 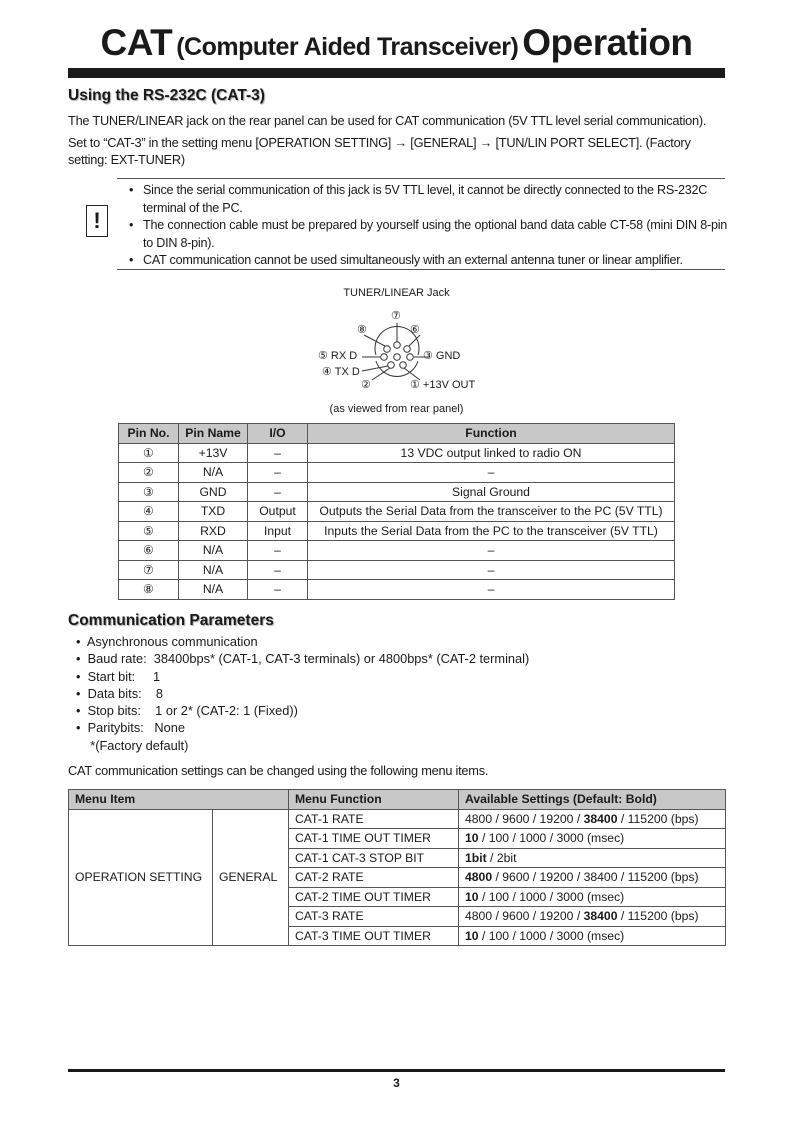 I want to click on diagram-caption: (as viewed from rear panel), so click(x=396, y=409).